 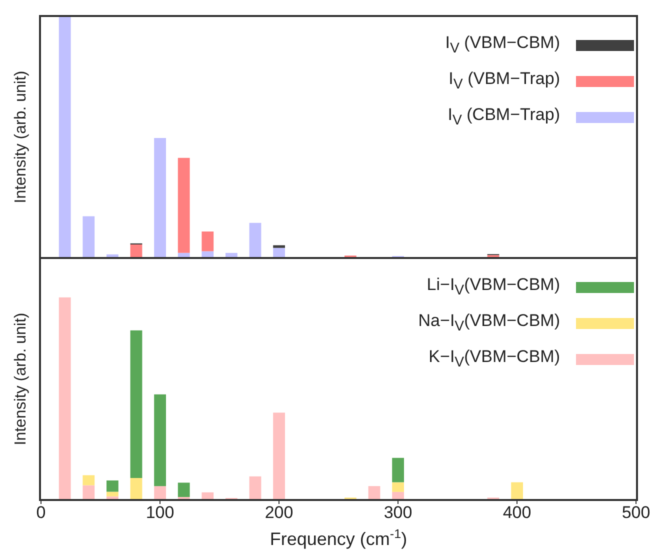 What do you see at coordinates (279, 512) in the screenshot?
I see `x-tick-label: 200` at bounding box center [279, 512].